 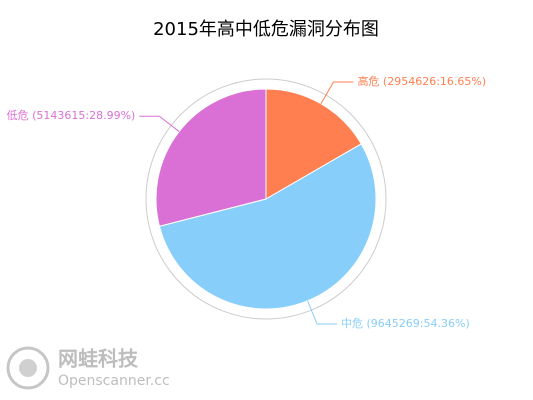 What do you see at coordinates (114, 381) in the screenshot?
I see `watermark-site: Openscanner.cc` at bounding box center [114, 381].